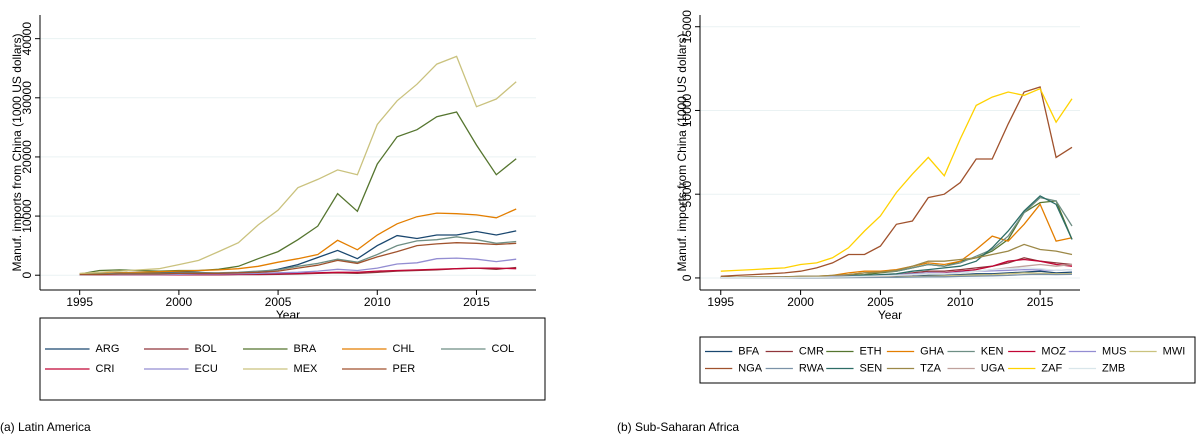 The width and height of the screenshot is (1198, 439). What do you see at coordinates (306, 369) in the screenshot?
I see `legend-label: MEX` at bounding box center [306, 369].